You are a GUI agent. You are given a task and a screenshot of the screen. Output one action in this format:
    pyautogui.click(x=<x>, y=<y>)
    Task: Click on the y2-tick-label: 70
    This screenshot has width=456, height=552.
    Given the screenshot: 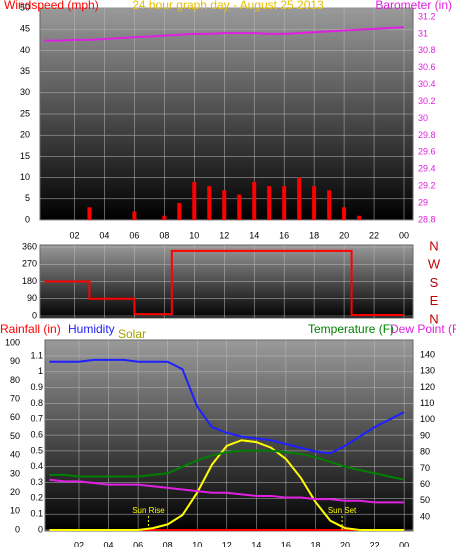 What is the action you would take?
    pyautogui.click(x=425, y=468)
    